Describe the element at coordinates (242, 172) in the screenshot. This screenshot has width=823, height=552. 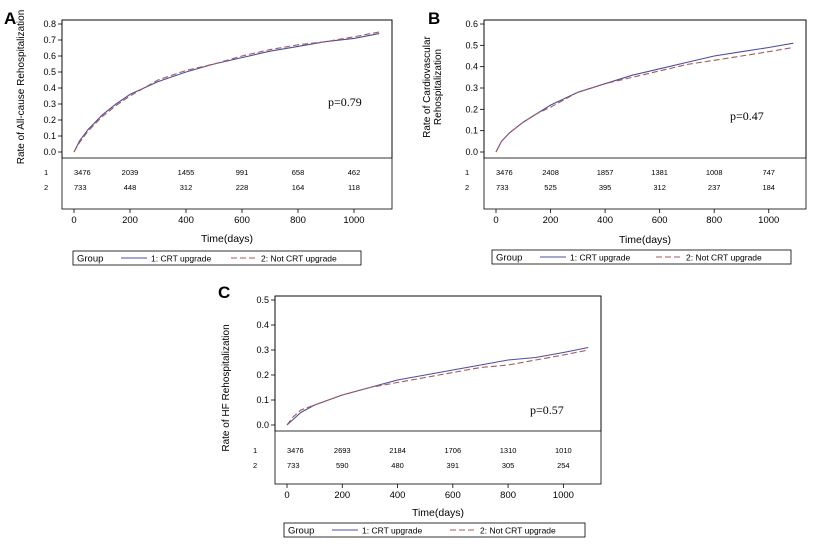
I see `risk-count: 991` at that location.